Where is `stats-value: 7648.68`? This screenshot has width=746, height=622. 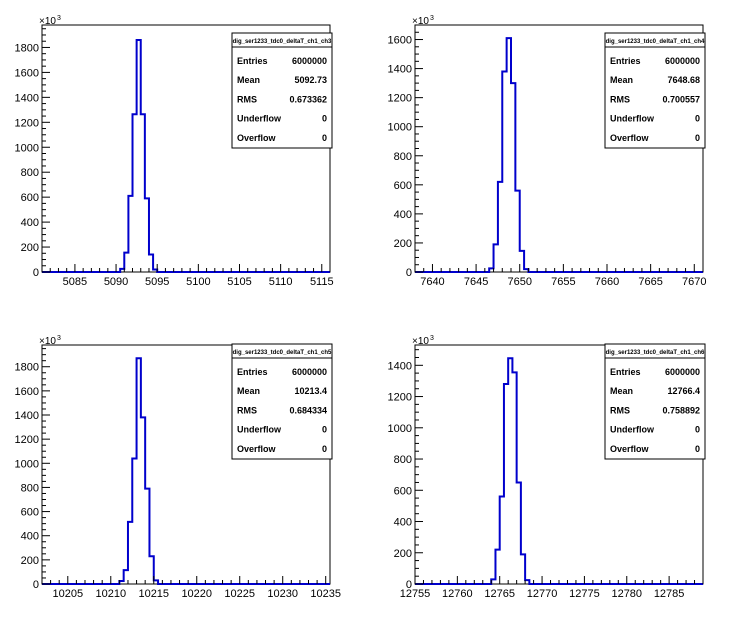
stats-value: 7648.68 is located at coordinates (683, 80).